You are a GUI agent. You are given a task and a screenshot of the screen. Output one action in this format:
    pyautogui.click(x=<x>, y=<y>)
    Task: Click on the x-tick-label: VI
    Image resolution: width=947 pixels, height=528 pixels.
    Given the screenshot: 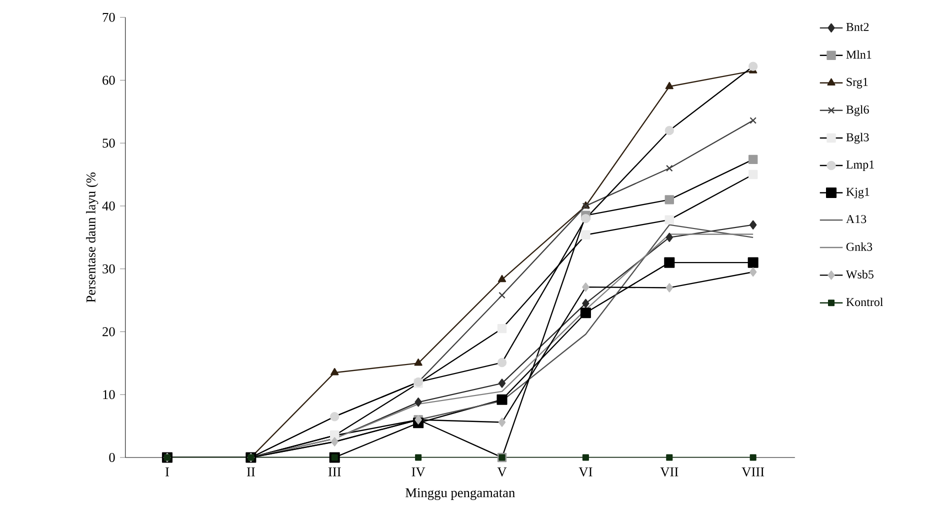 What is the action you would take?
    pyautogui.click(x=585, y=471)
    